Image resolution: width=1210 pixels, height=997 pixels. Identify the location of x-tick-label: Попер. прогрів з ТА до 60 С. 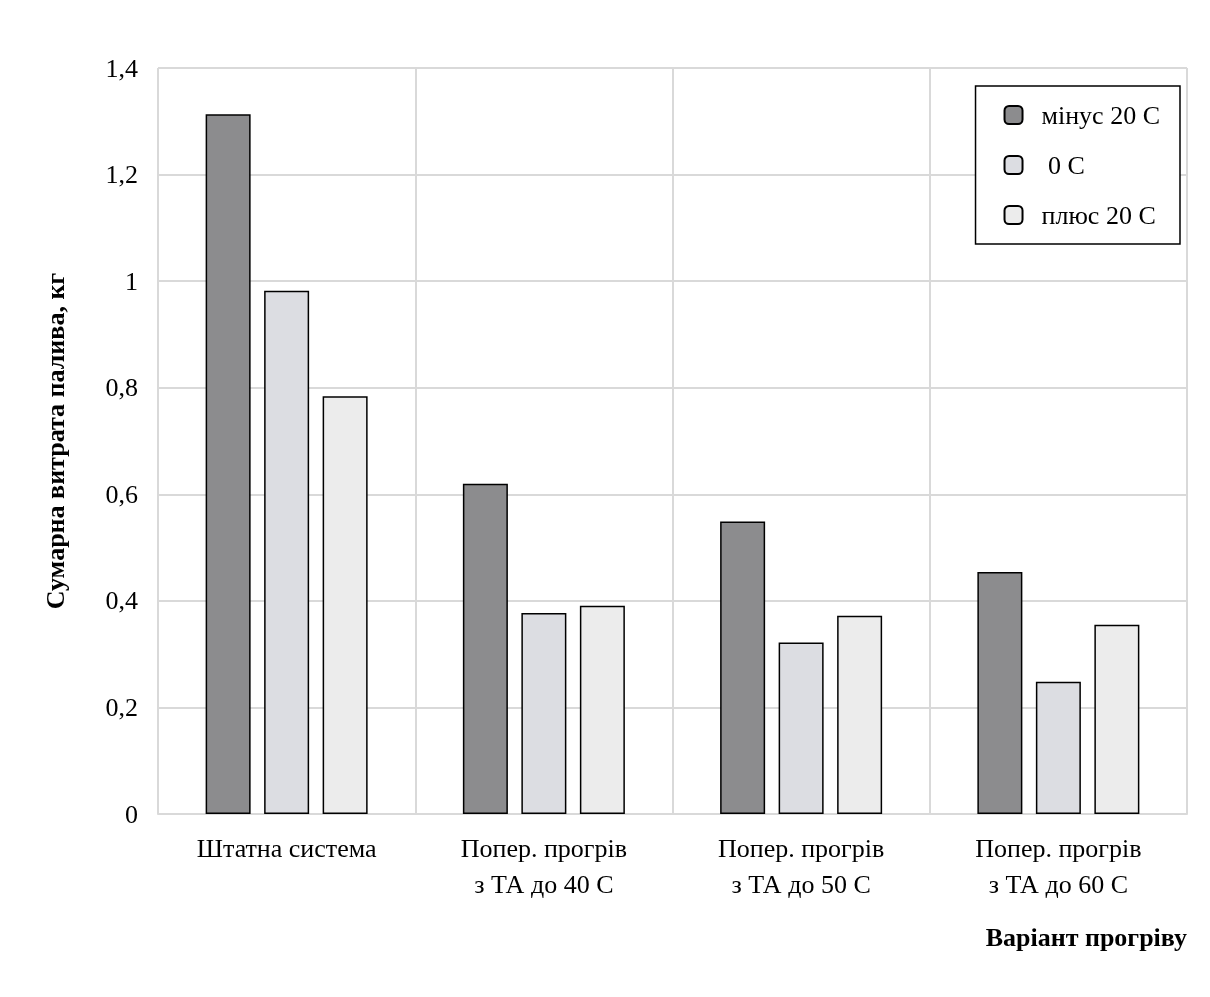
(1058, 866).